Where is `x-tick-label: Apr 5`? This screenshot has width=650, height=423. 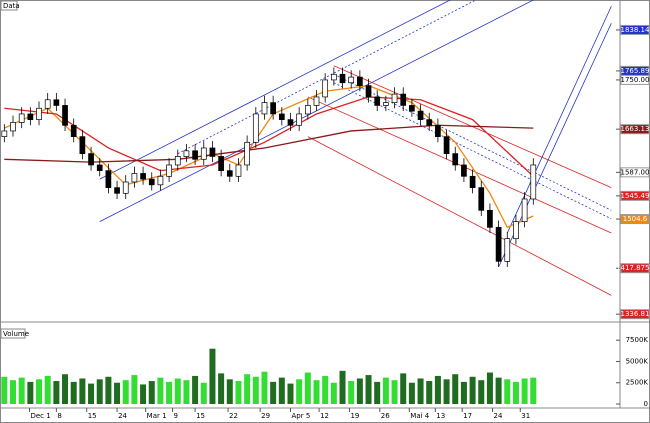 x-tick-label: Apr 5 is located at coordinates (300, 416).